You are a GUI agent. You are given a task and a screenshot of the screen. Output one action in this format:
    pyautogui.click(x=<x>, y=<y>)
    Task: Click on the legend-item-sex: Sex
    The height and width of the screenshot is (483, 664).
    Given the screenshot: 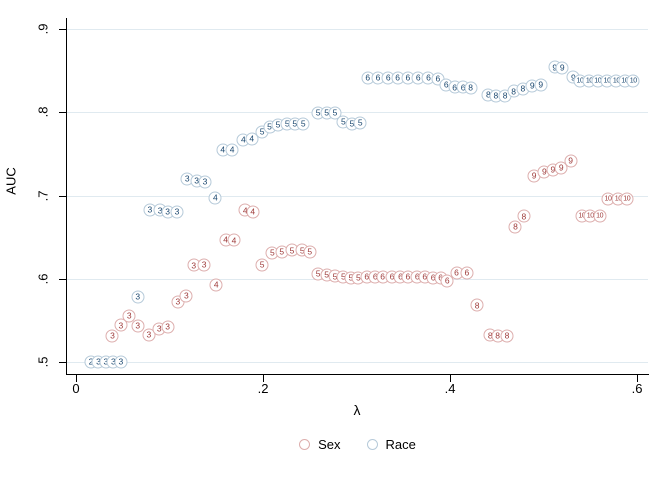 What is the action you would take?
    pyautogui.click(x=320, y=444)
    